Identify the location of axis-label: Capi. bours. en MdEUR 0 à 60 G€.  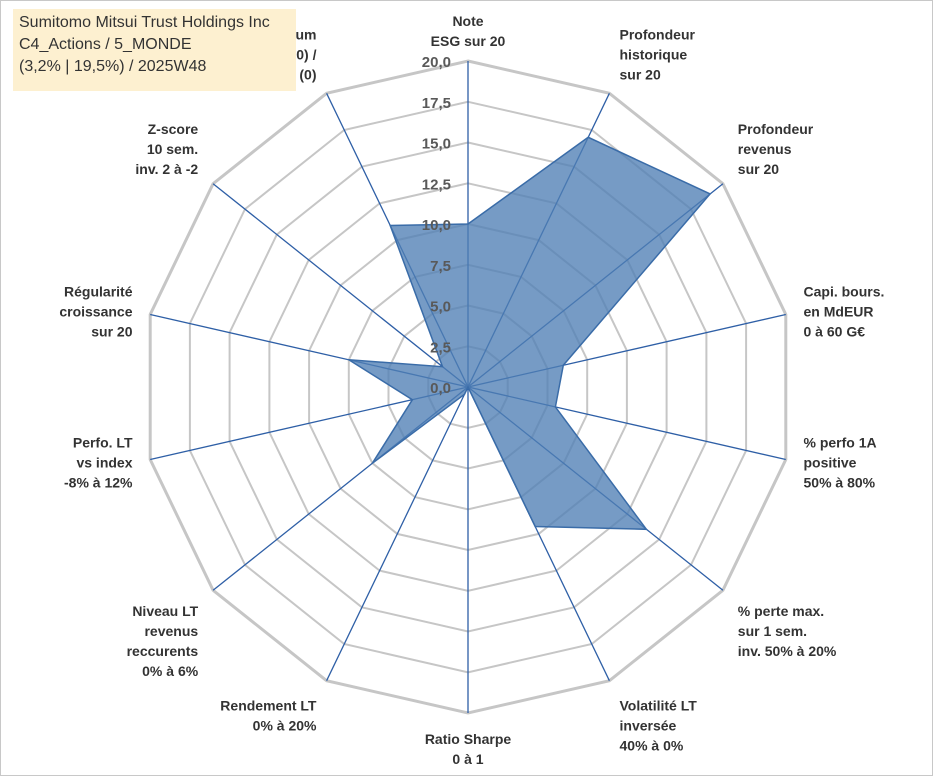
(844, 311).